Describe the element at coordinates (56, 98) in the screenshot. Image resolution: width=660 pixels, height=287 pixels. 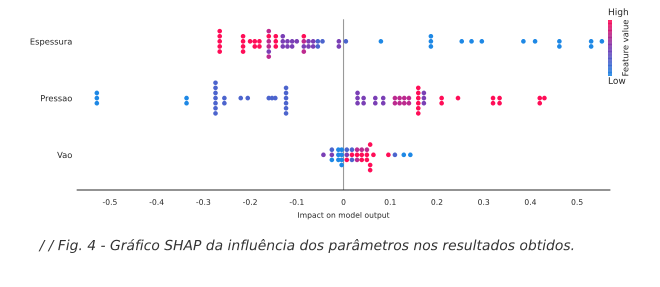
I see `y-tick-label: Pressao` at that location.